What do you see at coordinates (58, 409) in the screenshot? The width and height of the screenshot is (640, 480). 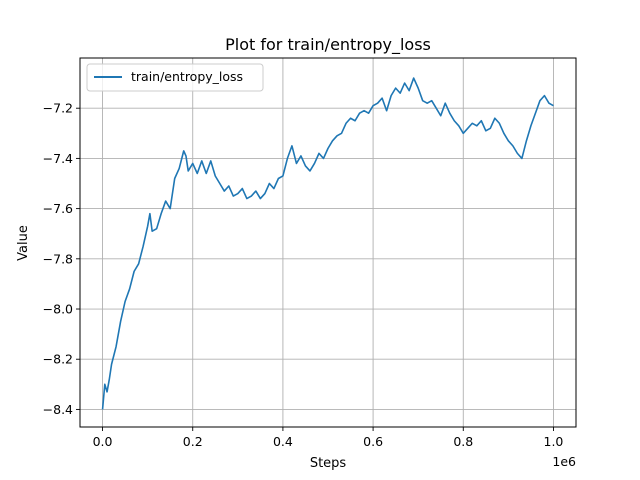 I see `y-tick-label: −8.4` at bounding box center [58, 409].